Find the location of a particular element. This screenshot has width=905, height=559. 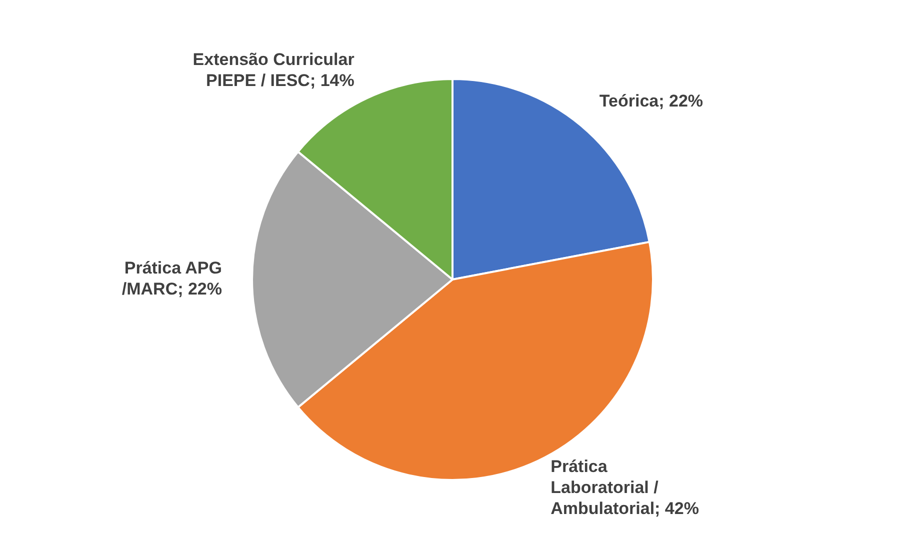

slice-label: Teórica; 22% is located at coordinates (651, 101).